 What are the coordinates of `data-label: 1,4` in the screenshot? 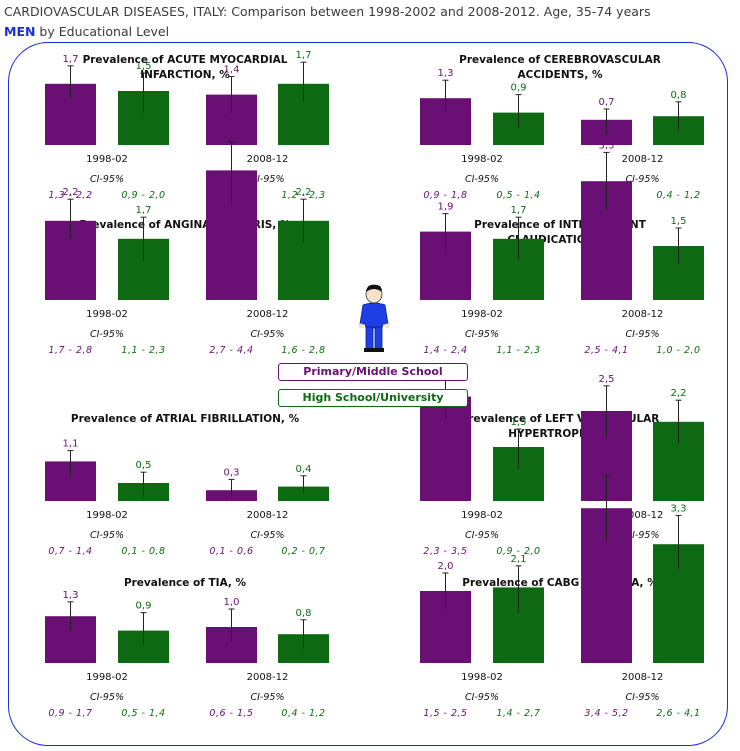 It's located at (232, 70).